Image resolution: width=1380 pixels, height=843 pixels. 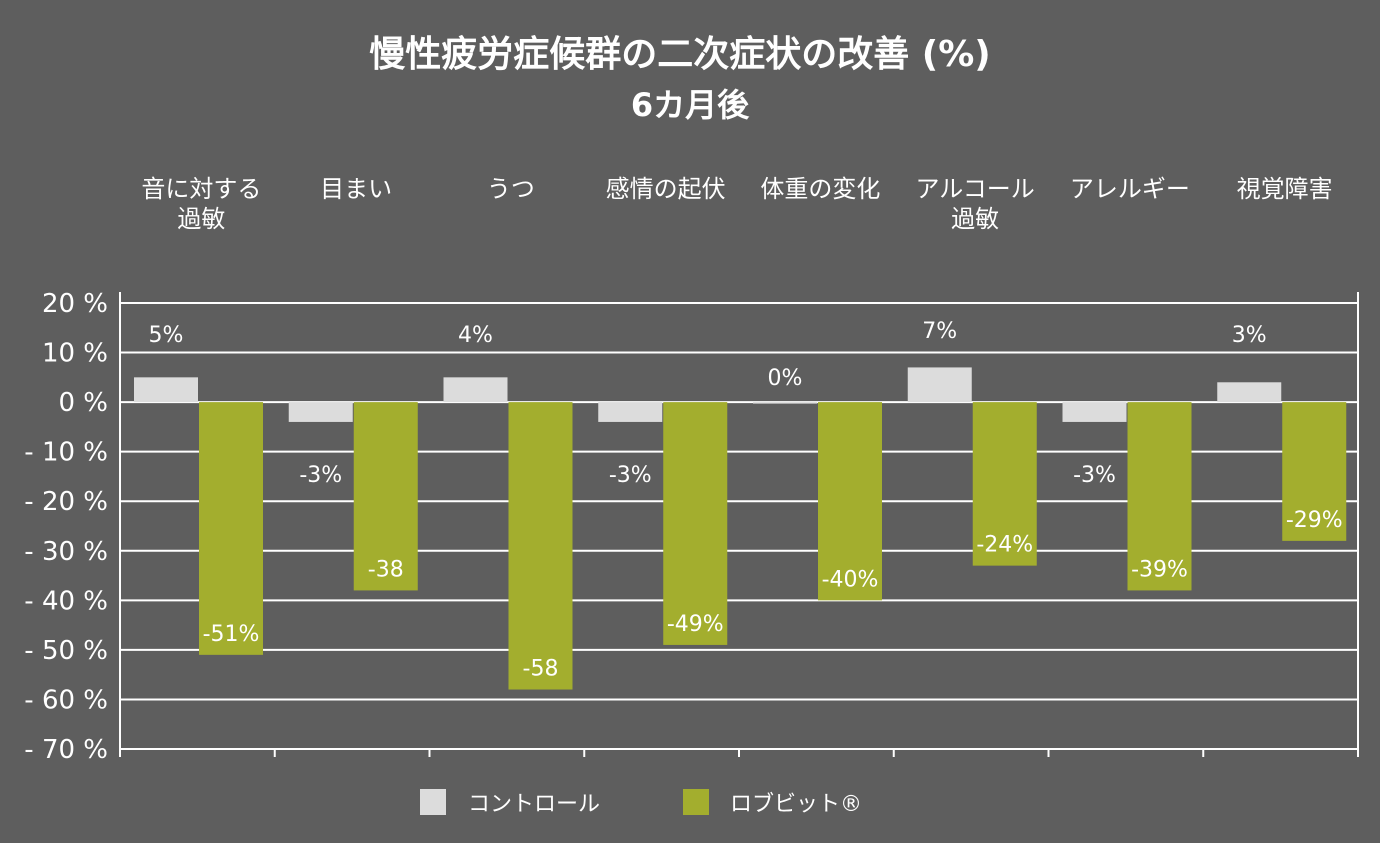 I want to click on control-value-label: 4%, so click(x=475, y=335).